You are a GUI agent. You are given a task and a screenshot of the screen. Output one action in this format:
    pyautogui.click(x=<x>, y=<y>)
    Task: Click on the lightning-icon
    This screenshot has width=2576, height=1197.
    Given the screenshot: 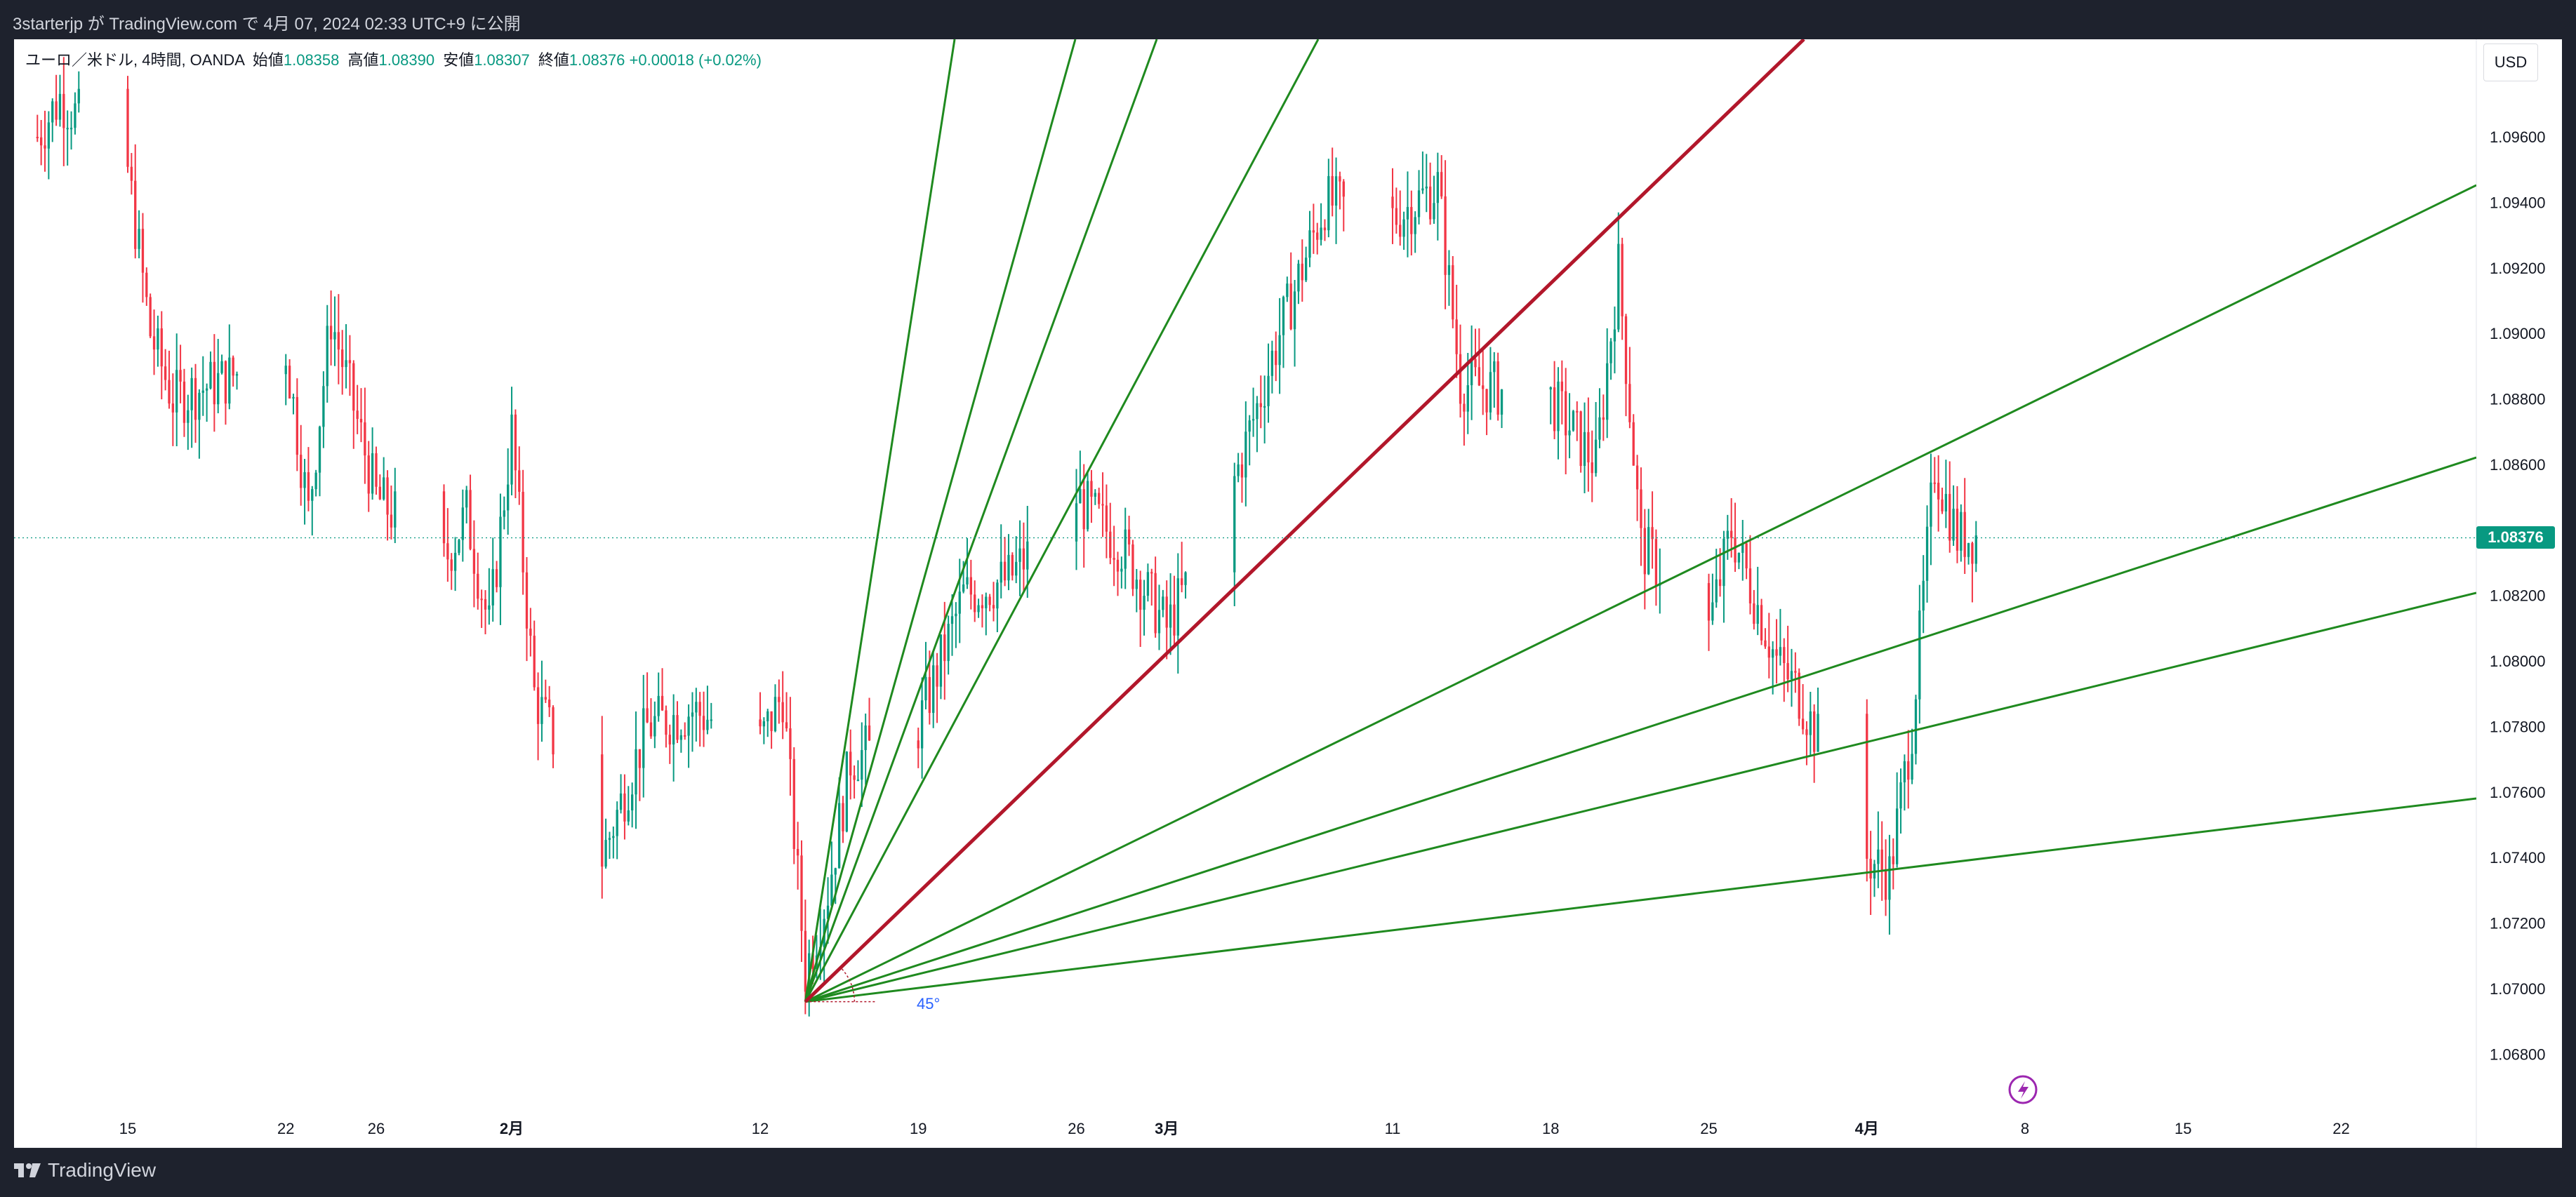 What is the action you would take?
    pyautogui.click(x=2023, y=1090)
    